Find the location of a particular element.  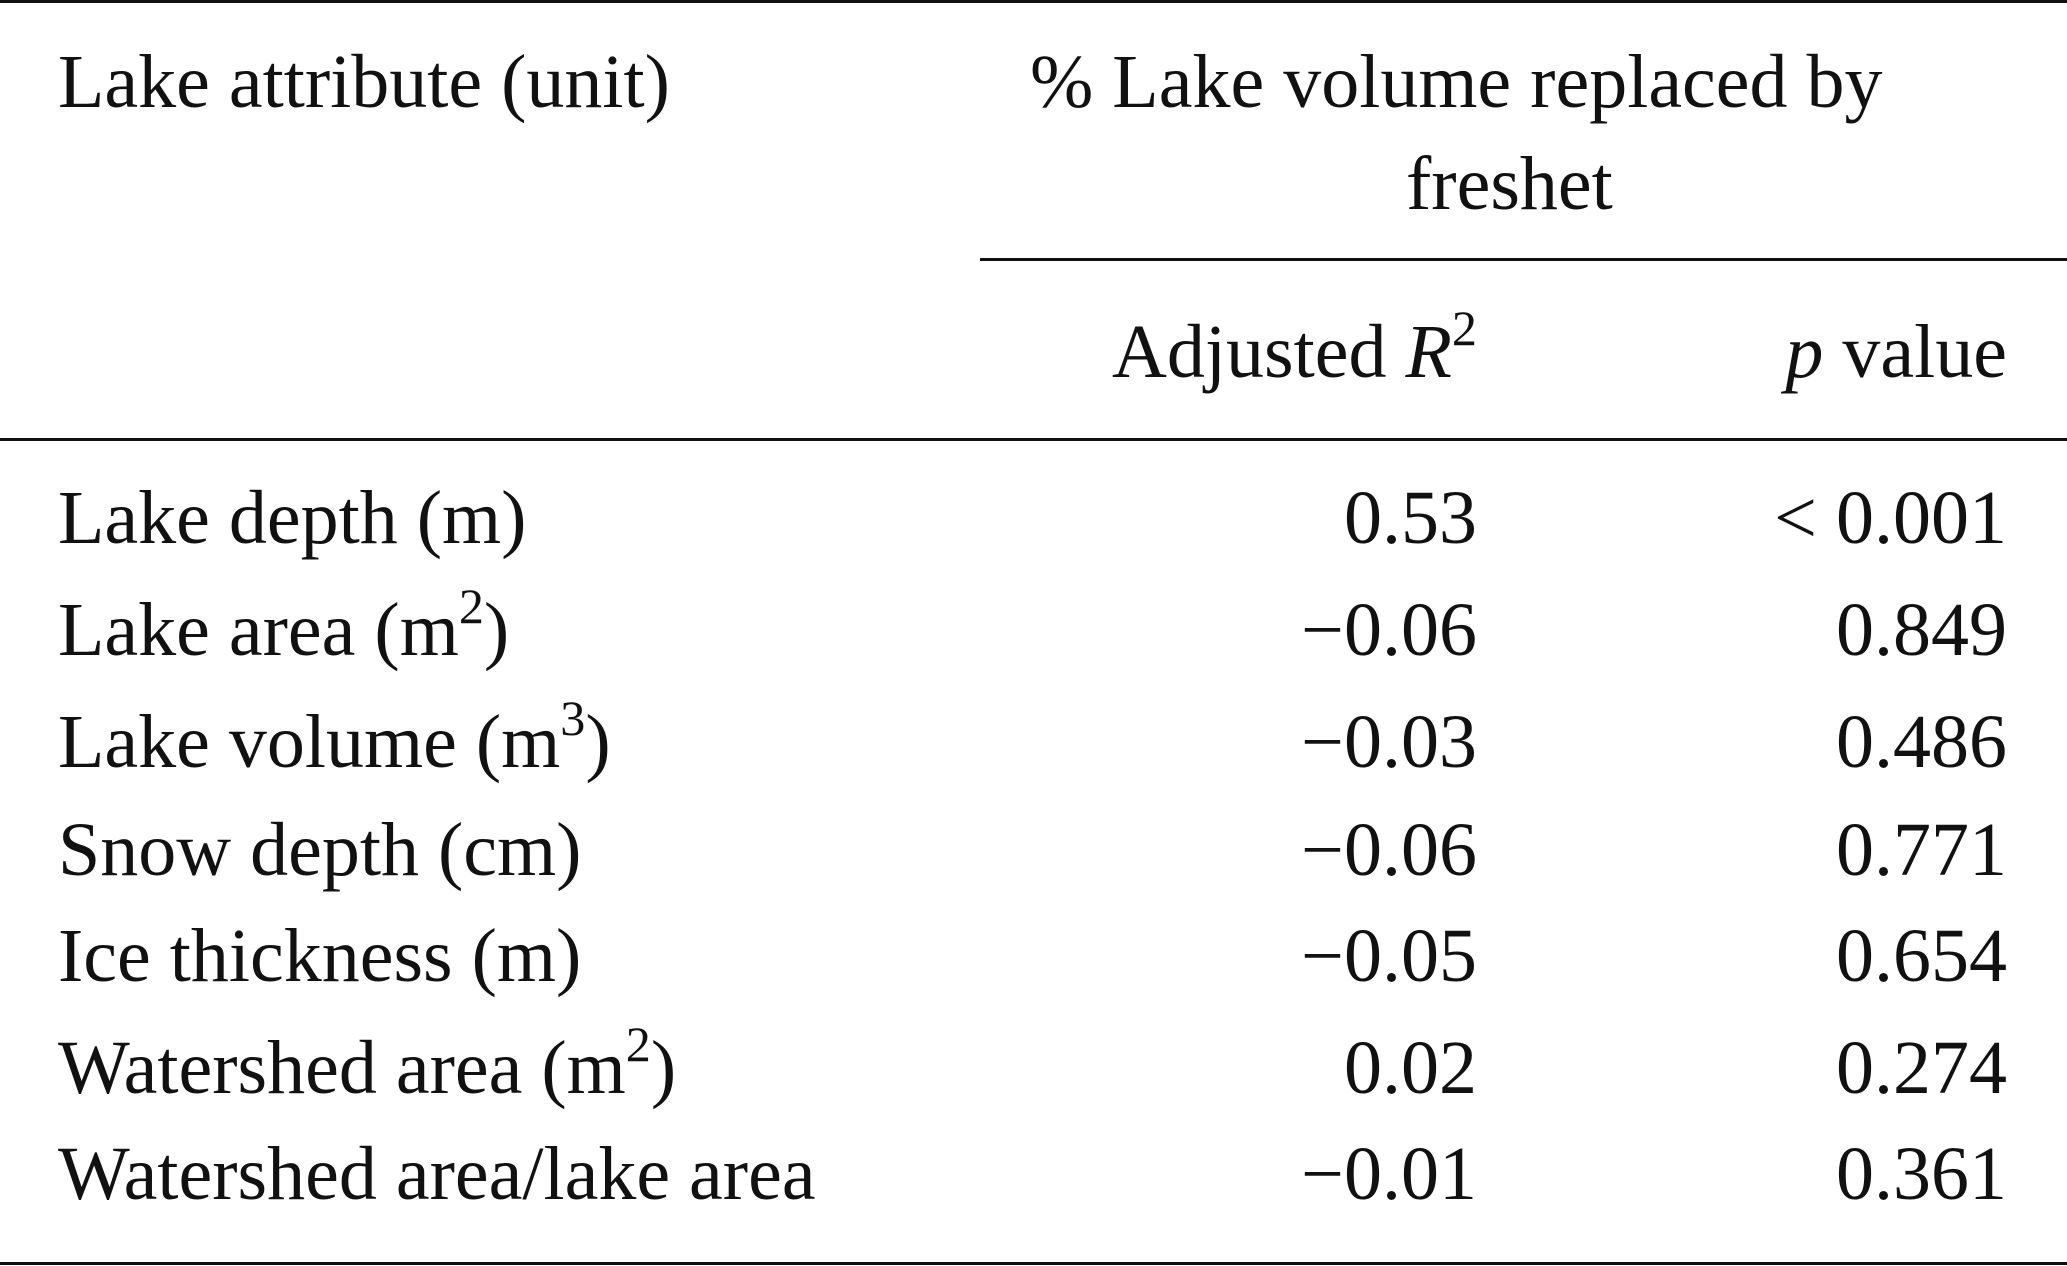

row-label: Lake area (m2) is located at coordinates (284, 624).